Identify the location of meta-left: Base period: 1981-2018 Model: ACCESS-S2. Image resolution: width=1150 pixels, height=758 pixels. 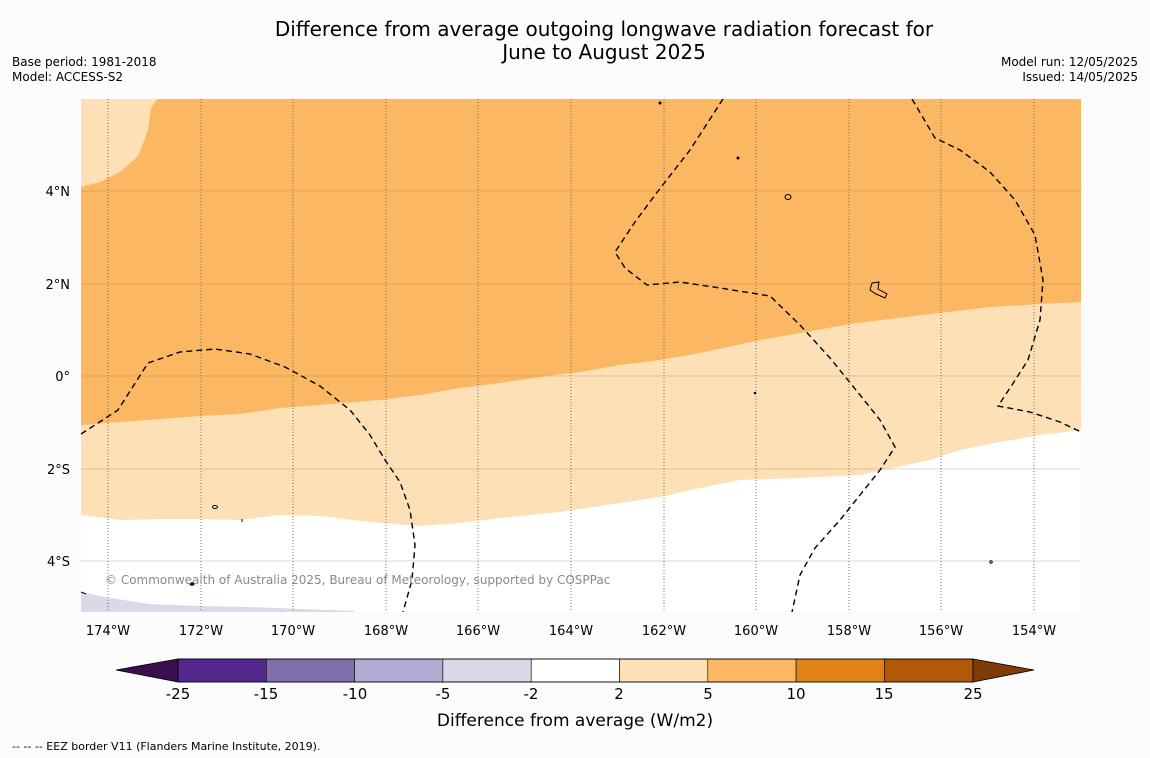
(84, 70).